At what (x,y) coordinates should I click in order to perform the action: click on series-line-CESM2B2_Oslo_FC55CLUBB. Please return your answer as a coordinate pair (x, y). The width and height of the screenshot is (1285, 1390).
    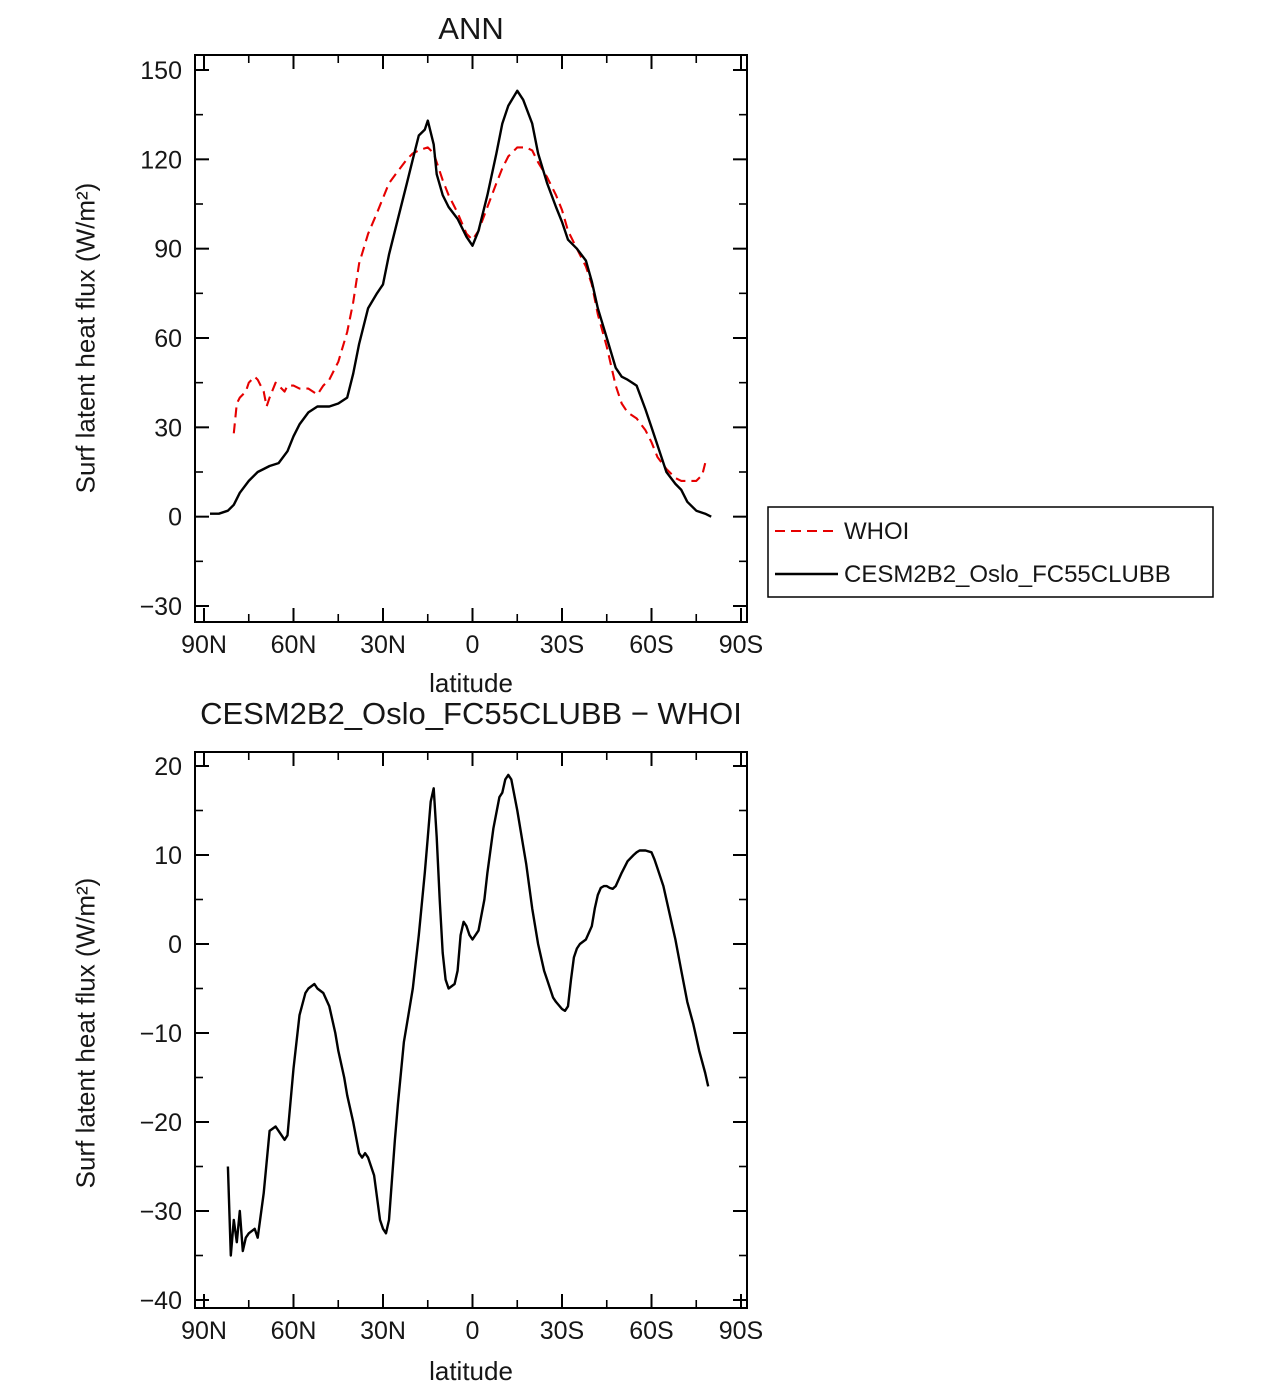
    Looking at the image, I should click on (461, 303).